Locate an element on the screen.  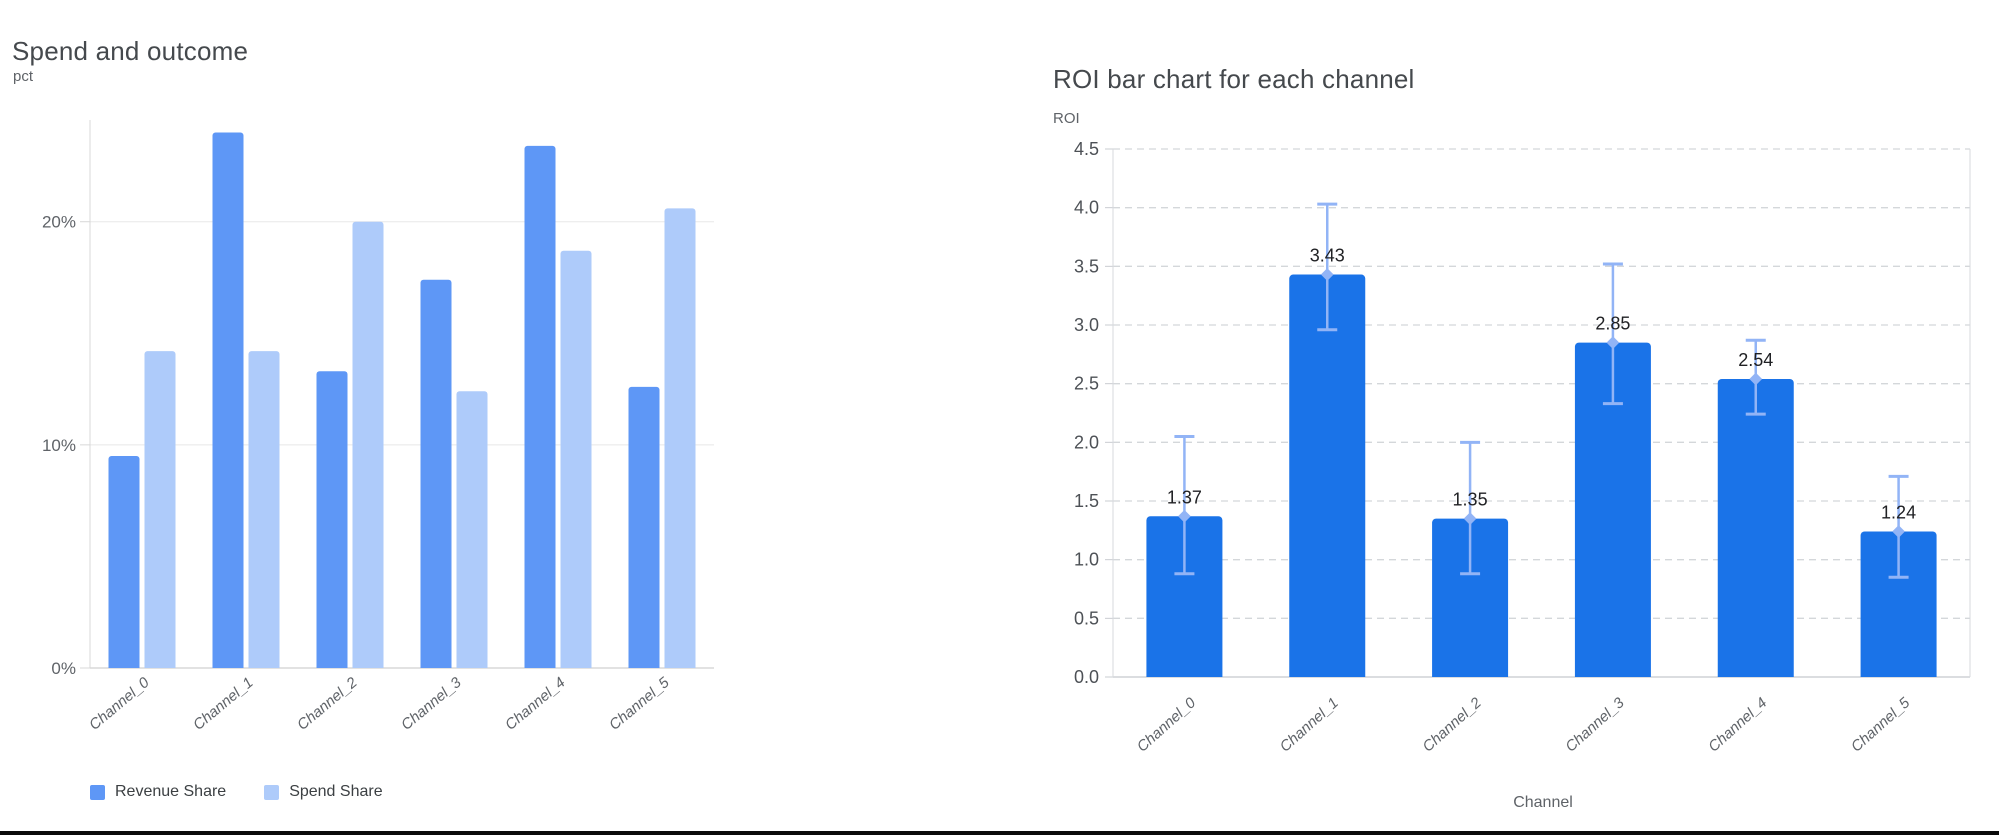
y-tick-label: 1.5 is located at coordinates (1086, 501).